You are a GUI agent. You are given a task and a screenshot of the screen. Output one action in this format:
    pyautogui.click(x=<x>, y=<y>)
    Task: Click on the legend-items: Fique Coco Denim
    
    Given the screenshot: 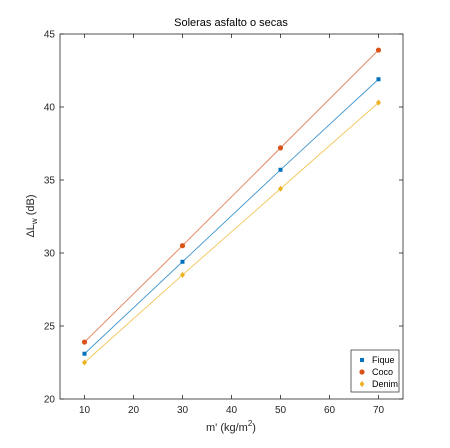 What is the action you would take?
    pyautogui.click(x=378, y=372)
    